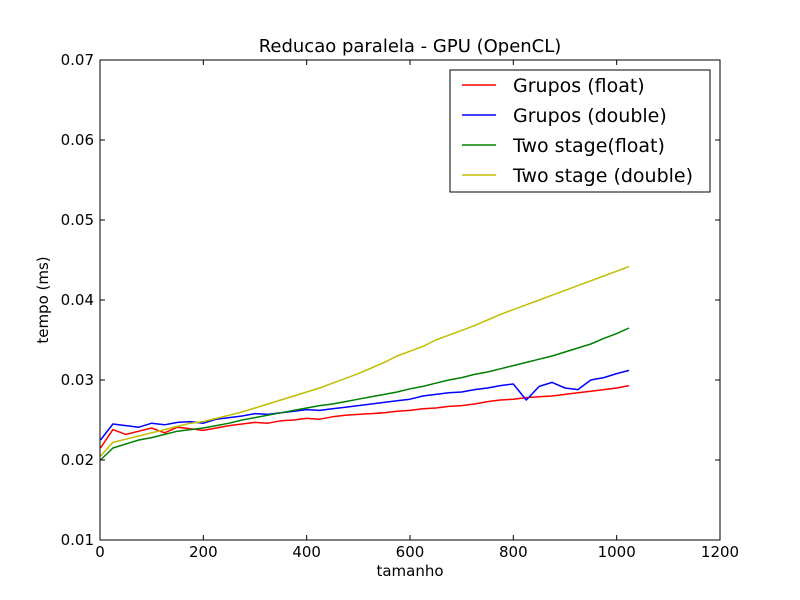  Describe the element at coordinates (77, 460) in the screenshot. I see `y-tick-label: 0.02` at that location.